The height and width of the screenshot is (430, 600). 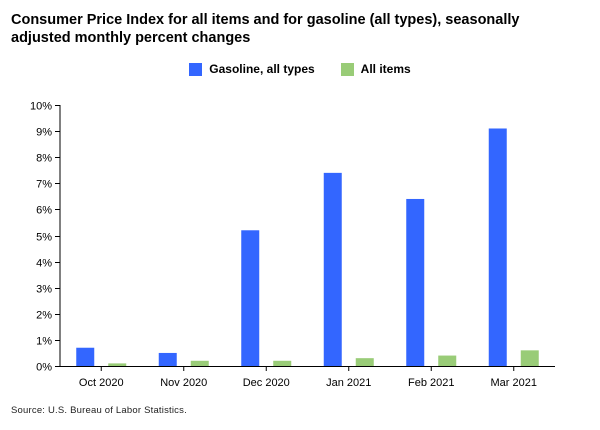 I want to click on source-note: Source: U.S. Bureau of Labor Statistics., so click(x=99, y=410).